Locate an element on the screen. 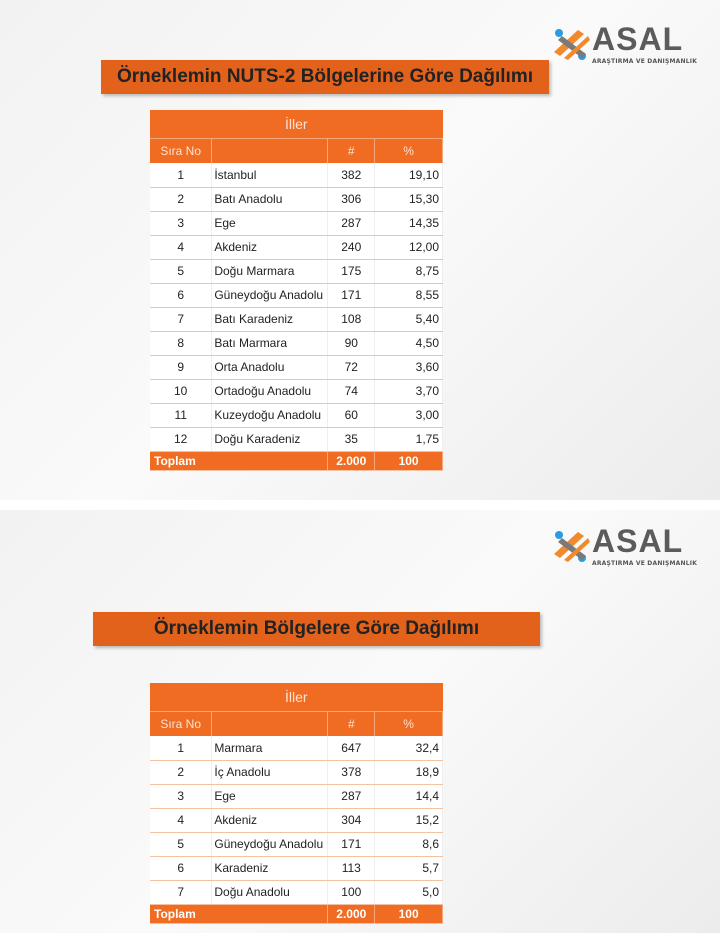 This screenshot has height=933, width=720. count: 35 is located at coordinates (351, 439).